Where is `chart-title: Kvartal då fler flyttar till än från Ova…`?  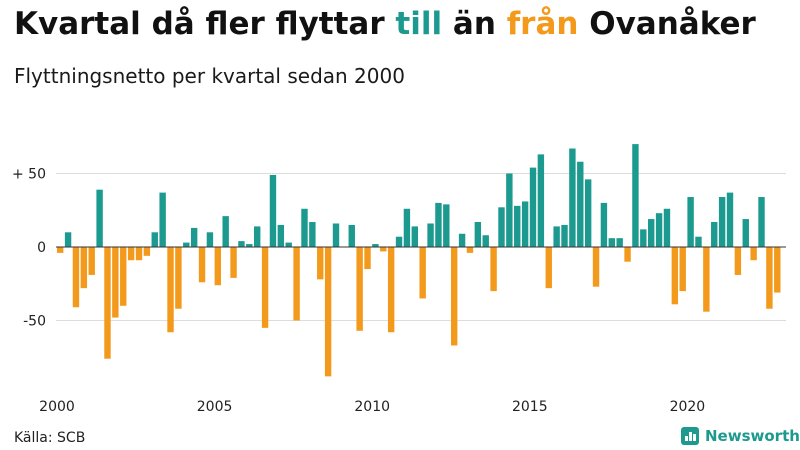
chart-title: Kvartal då fler flyttar till än från Ova… is located at coordinates (385, 24).